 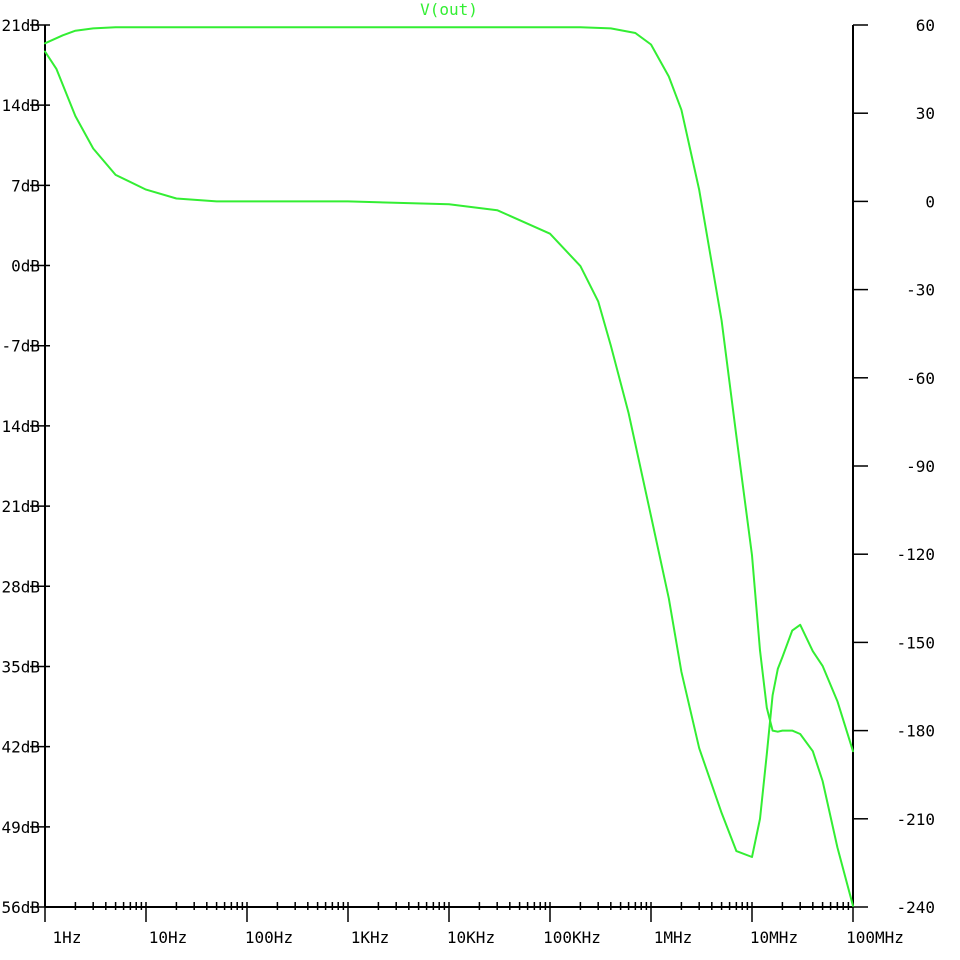 What do you see at coordinates (915, 554) in the screenshot?
I see `y-right-tick-label: -120` at bounding box center [915, 554].